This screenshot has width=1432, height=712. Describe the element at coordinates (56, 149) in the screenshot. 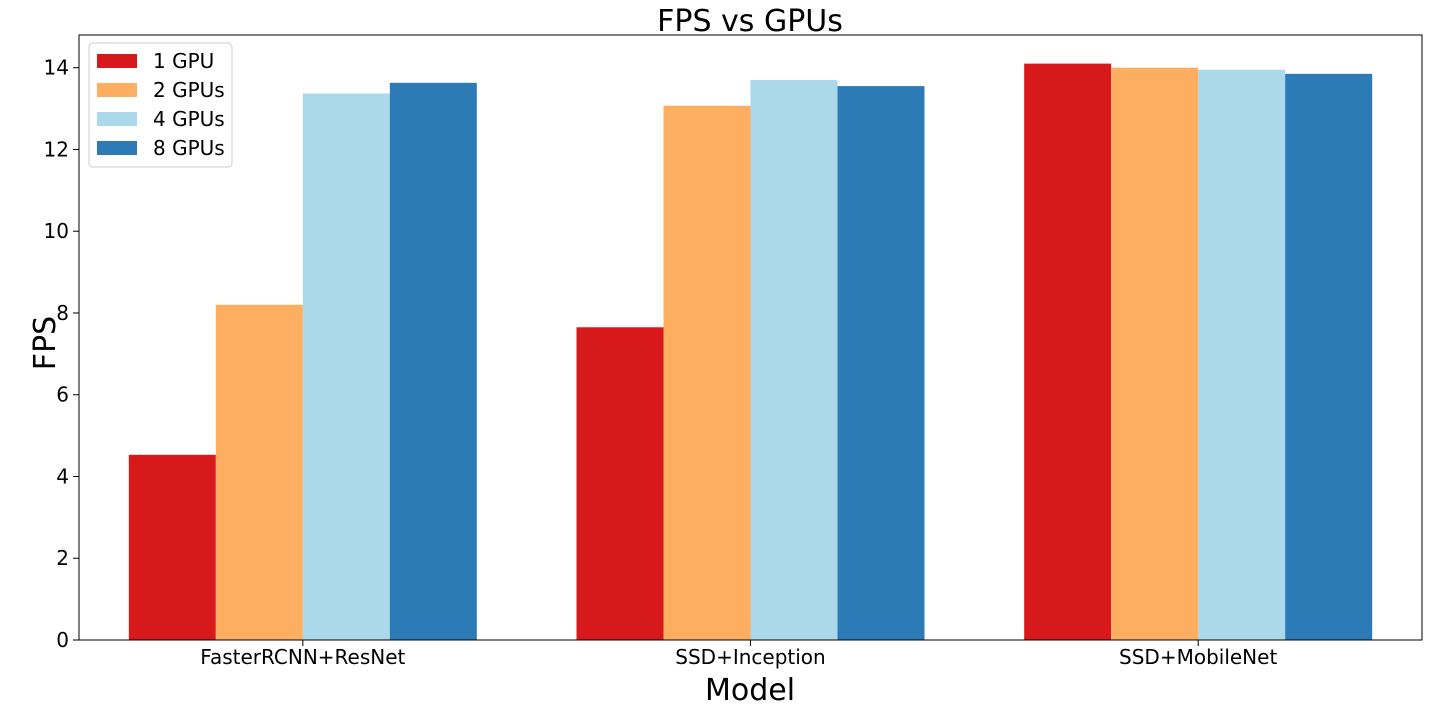

I see `y-tick-label: 12` at that location.